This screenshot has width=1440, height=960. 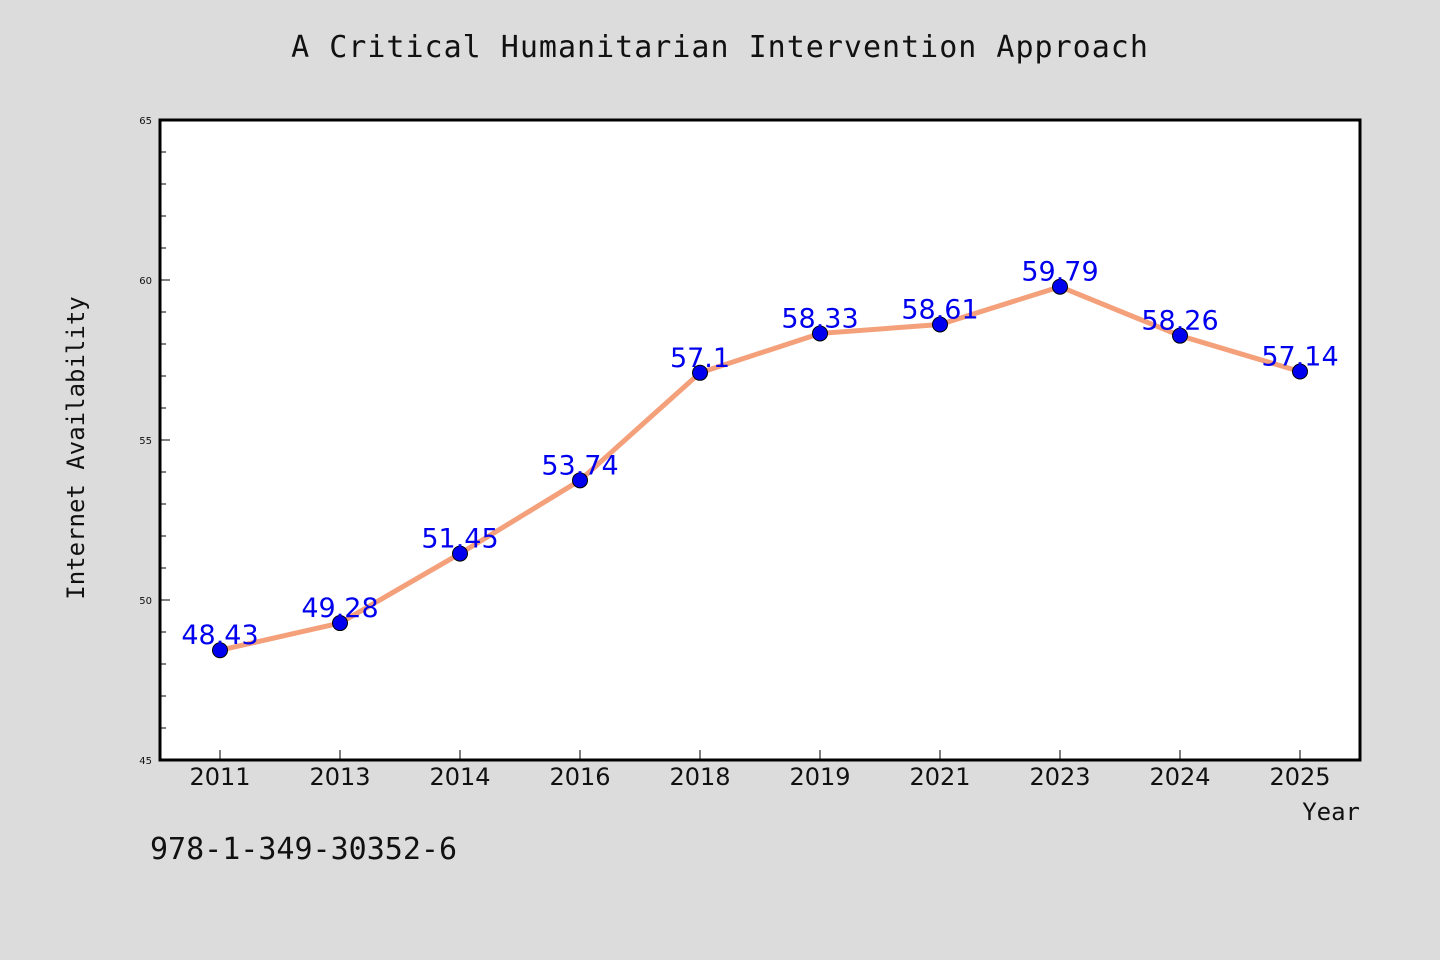 I want to click on data-label: 57.1, so click(x=700, y=358).